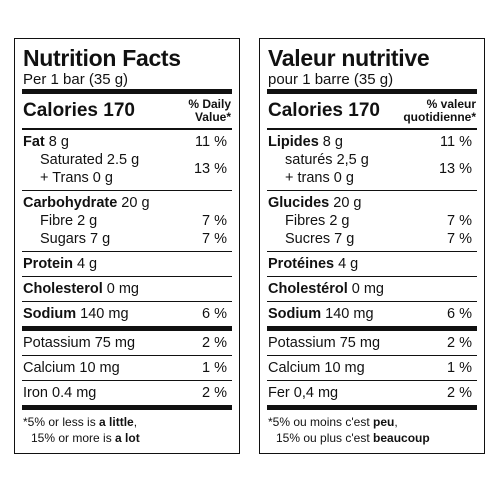 This screenshot has height=500, width=500. What do you see at coordinates (384, 422) in the screenshot?
I see `footnote-bold: peu` at bounding box center [384, 422].